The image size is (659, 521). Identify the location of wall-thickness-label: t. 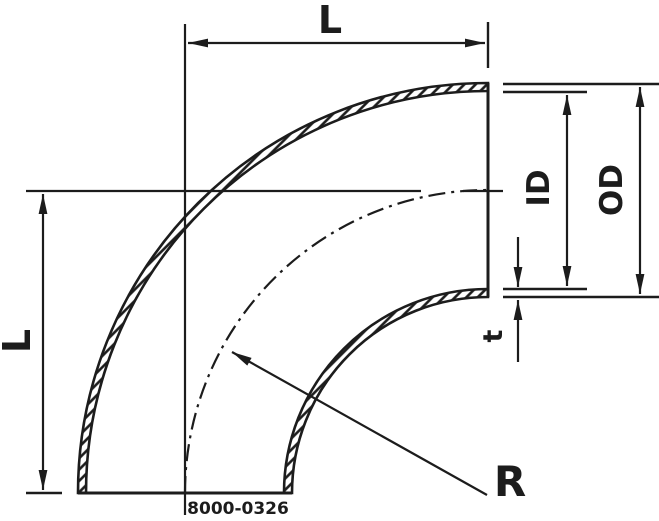
(493, 335).